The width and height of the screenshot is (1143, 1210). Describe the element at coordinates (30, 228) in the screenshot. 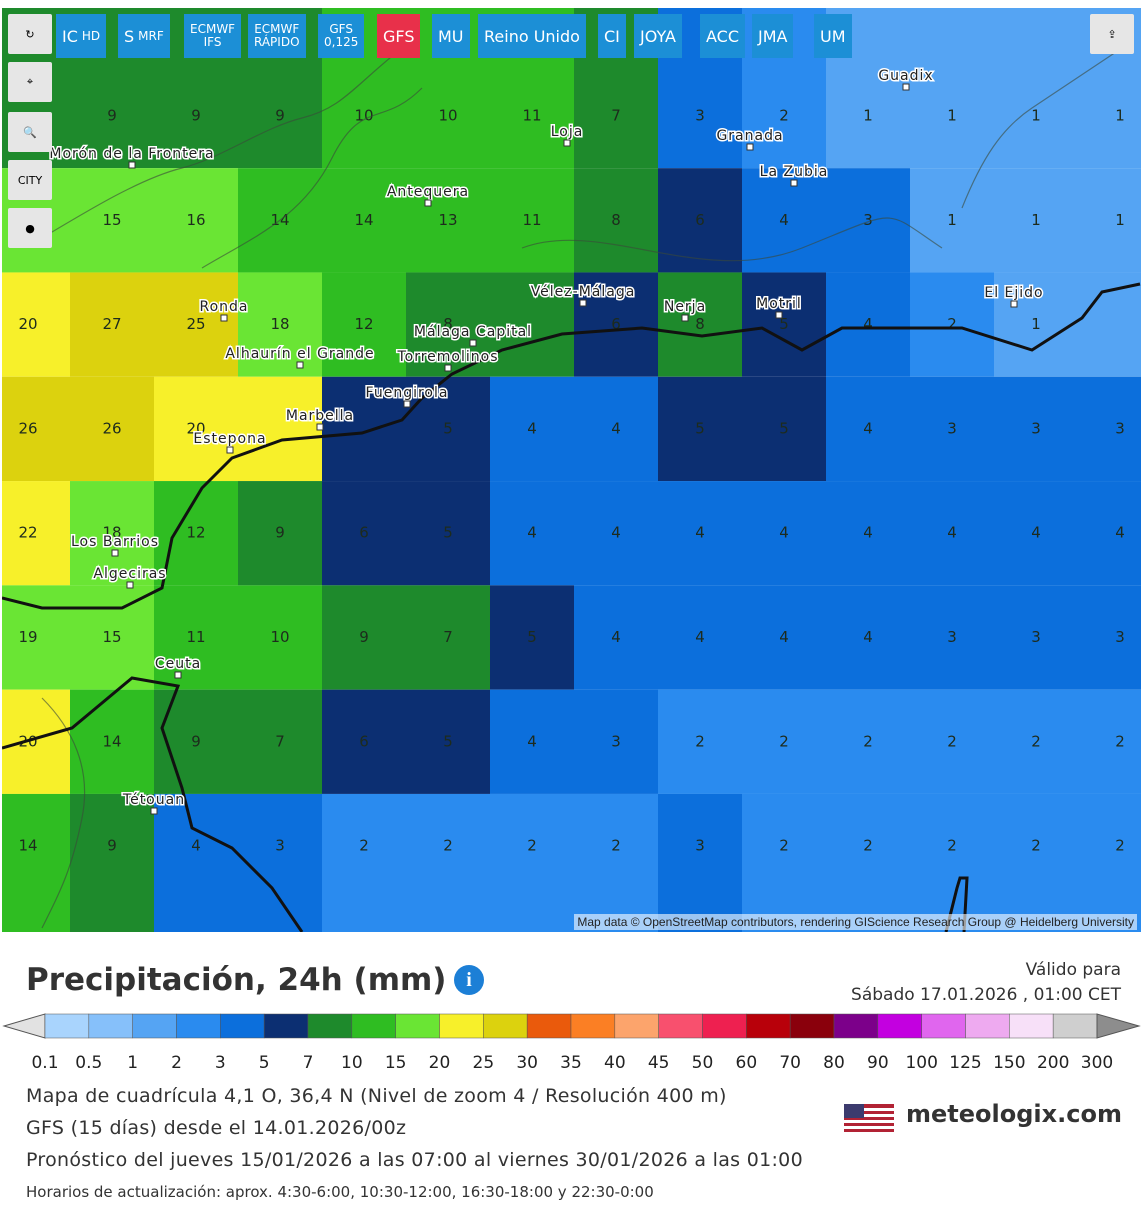

I see `marker-button: ●` at that location.